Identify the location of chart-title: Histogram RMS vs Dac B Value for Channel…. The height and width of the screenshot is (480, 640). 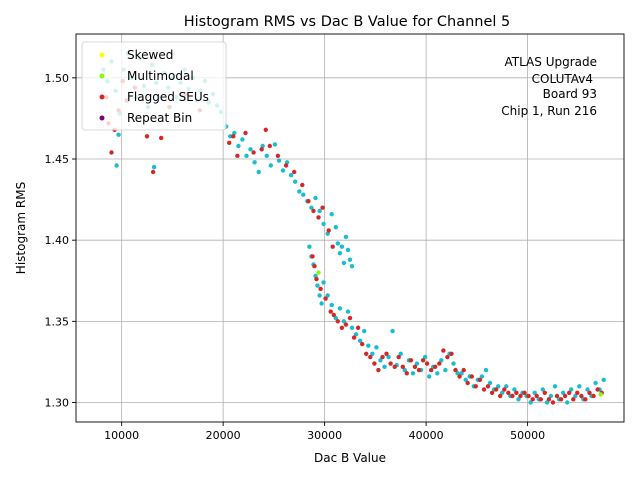
(347, 22).